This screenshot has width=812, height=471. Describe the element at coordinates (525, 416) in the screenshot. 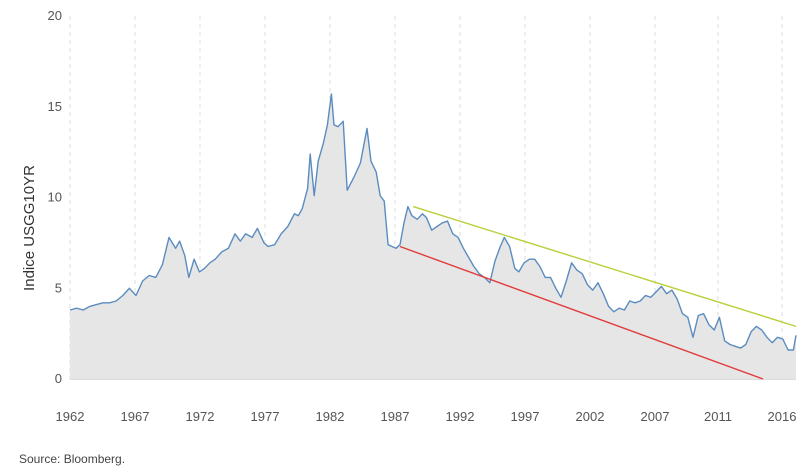

I see `x-tick-label: 1997` at that location.